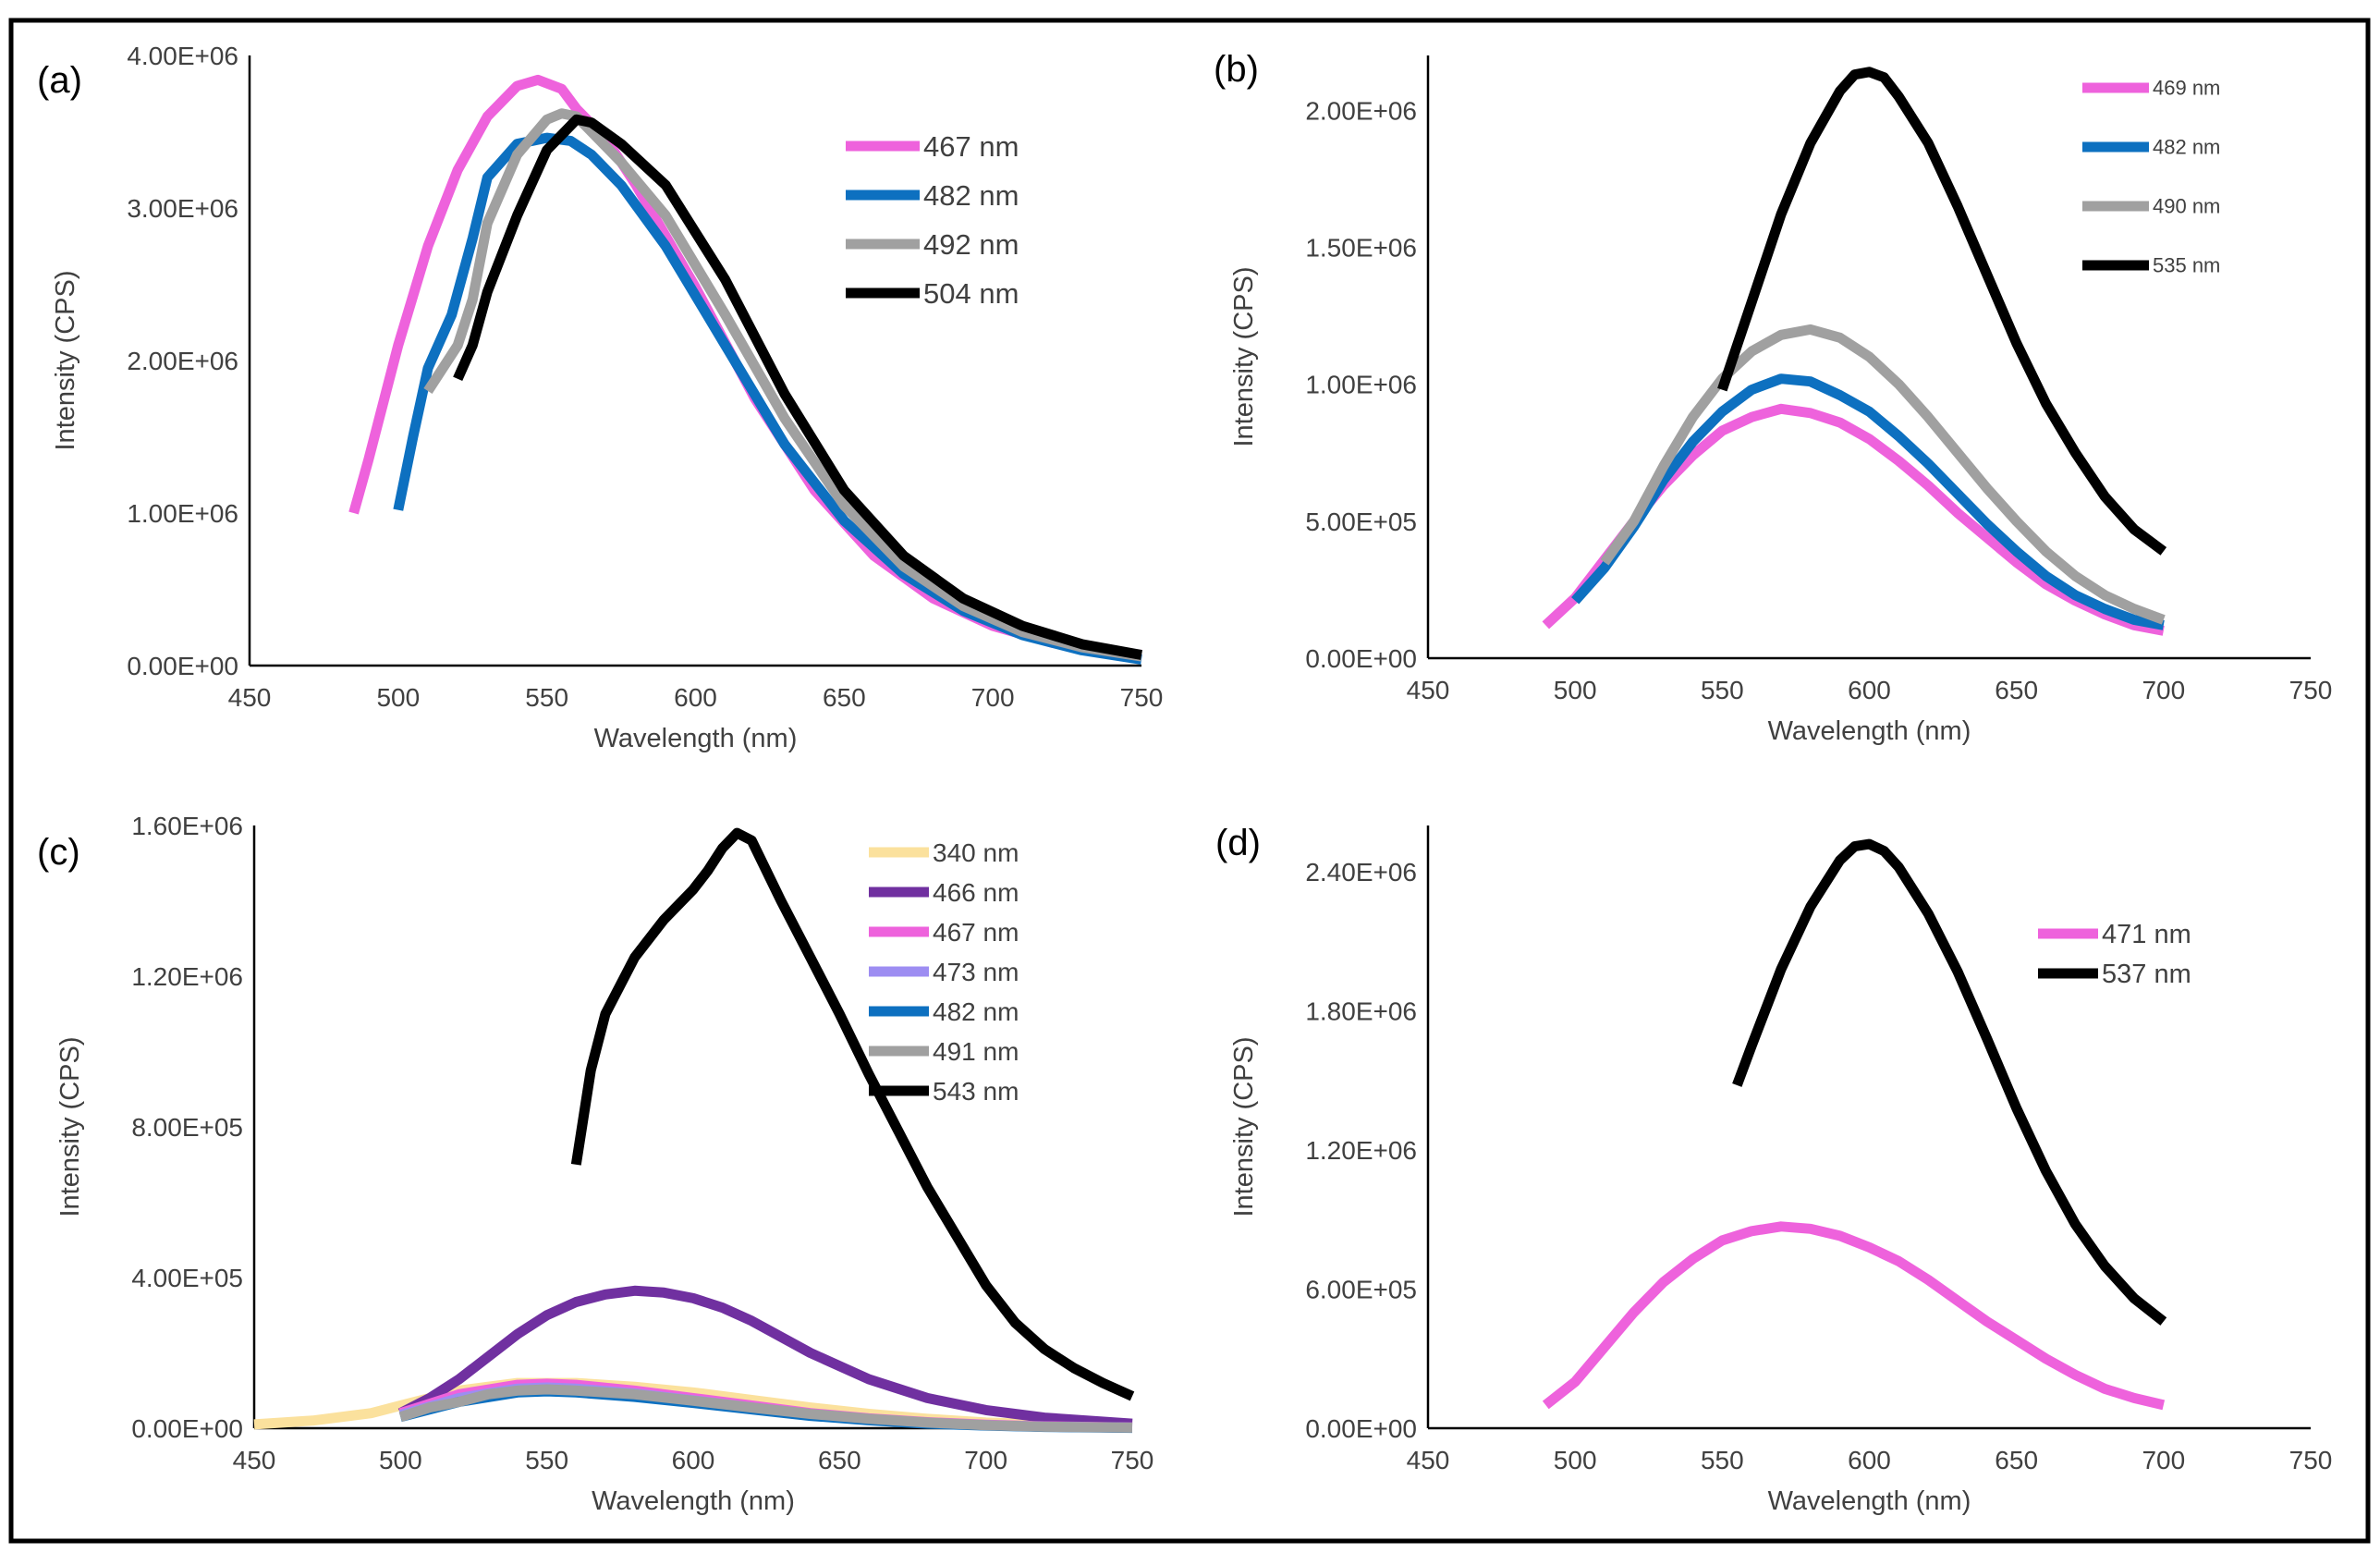  I want to click on legend-label: 491 nm, so click(976, 1052).